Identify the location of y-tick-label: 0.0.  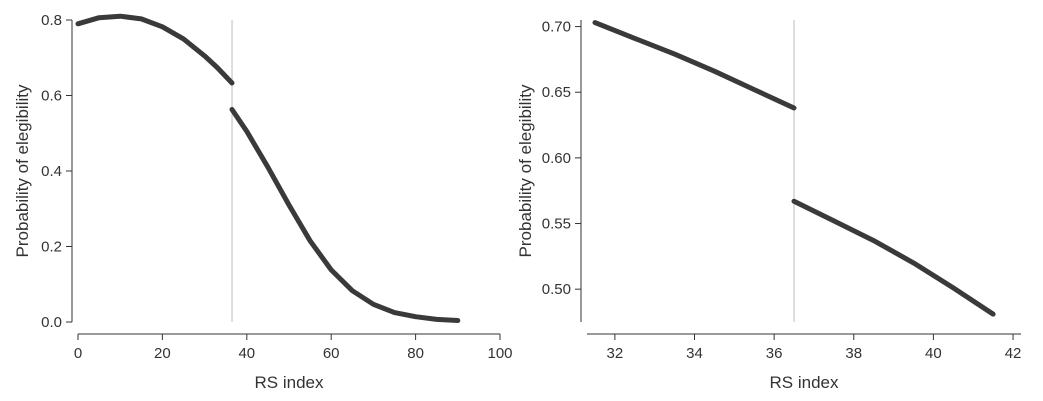
(51, 322).